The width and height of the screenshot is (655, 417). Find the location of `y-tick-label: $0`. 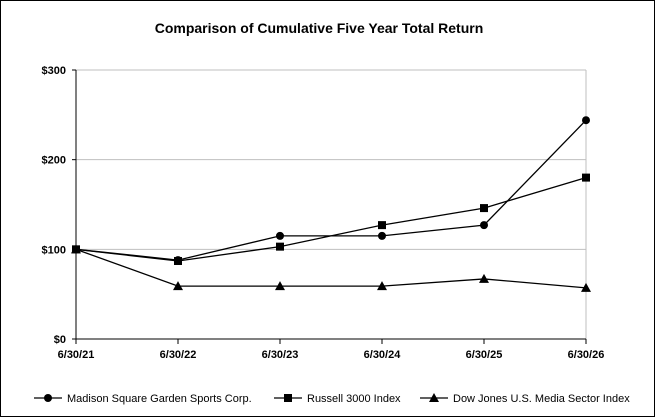

y-tick-label: $0 is located at coordinates (60, 340).